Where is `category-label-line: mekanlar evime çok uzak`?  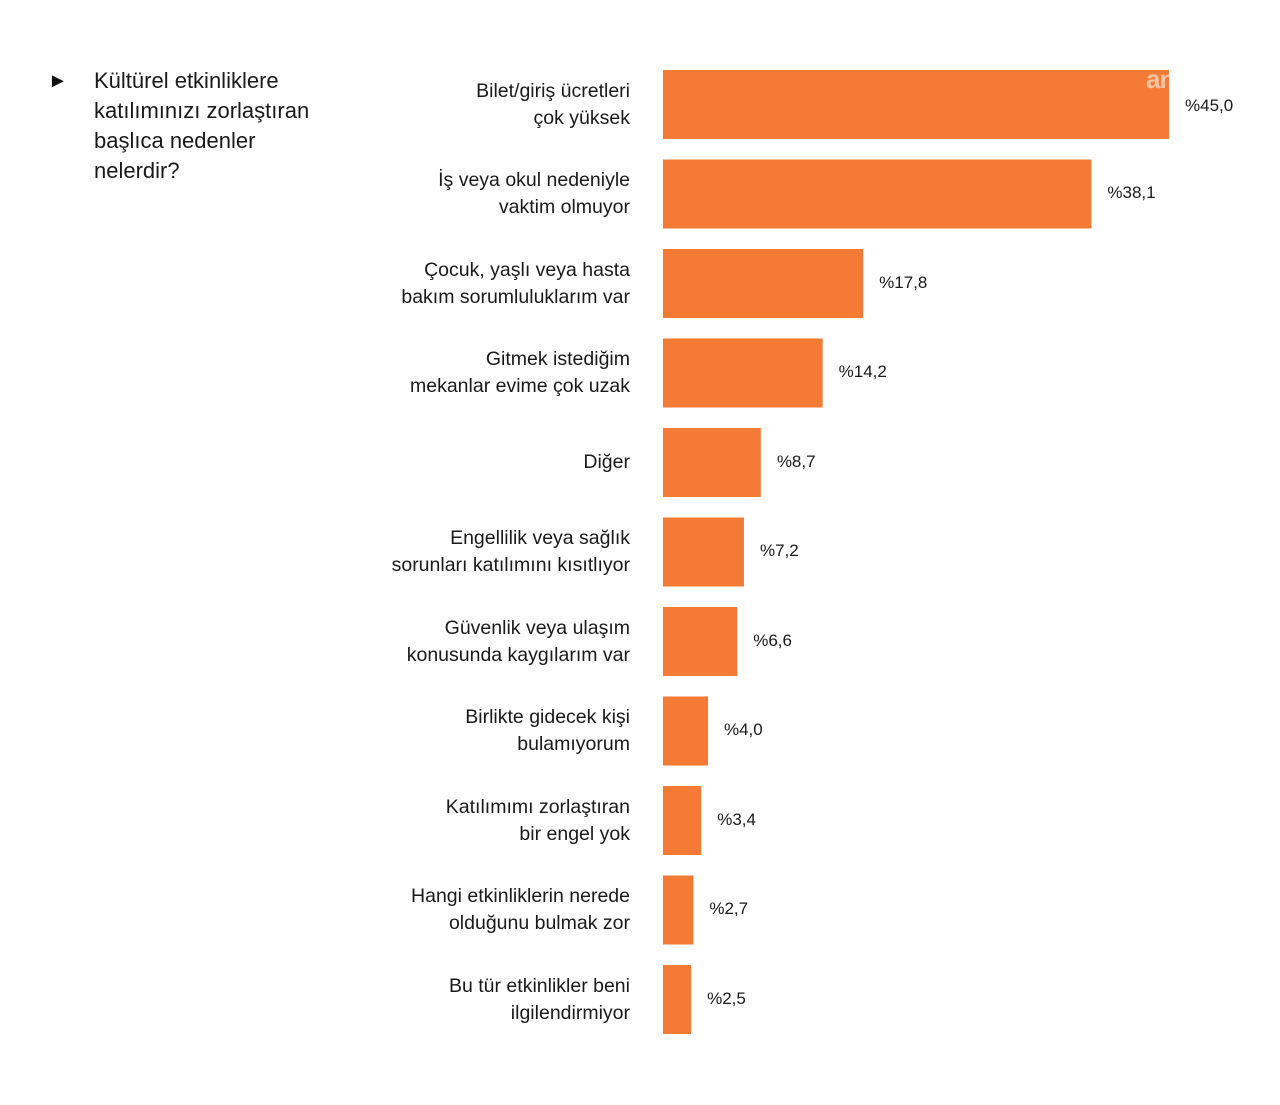 category-label-line: mekanlar evime çok uzak is located at coordinates (519, 386).